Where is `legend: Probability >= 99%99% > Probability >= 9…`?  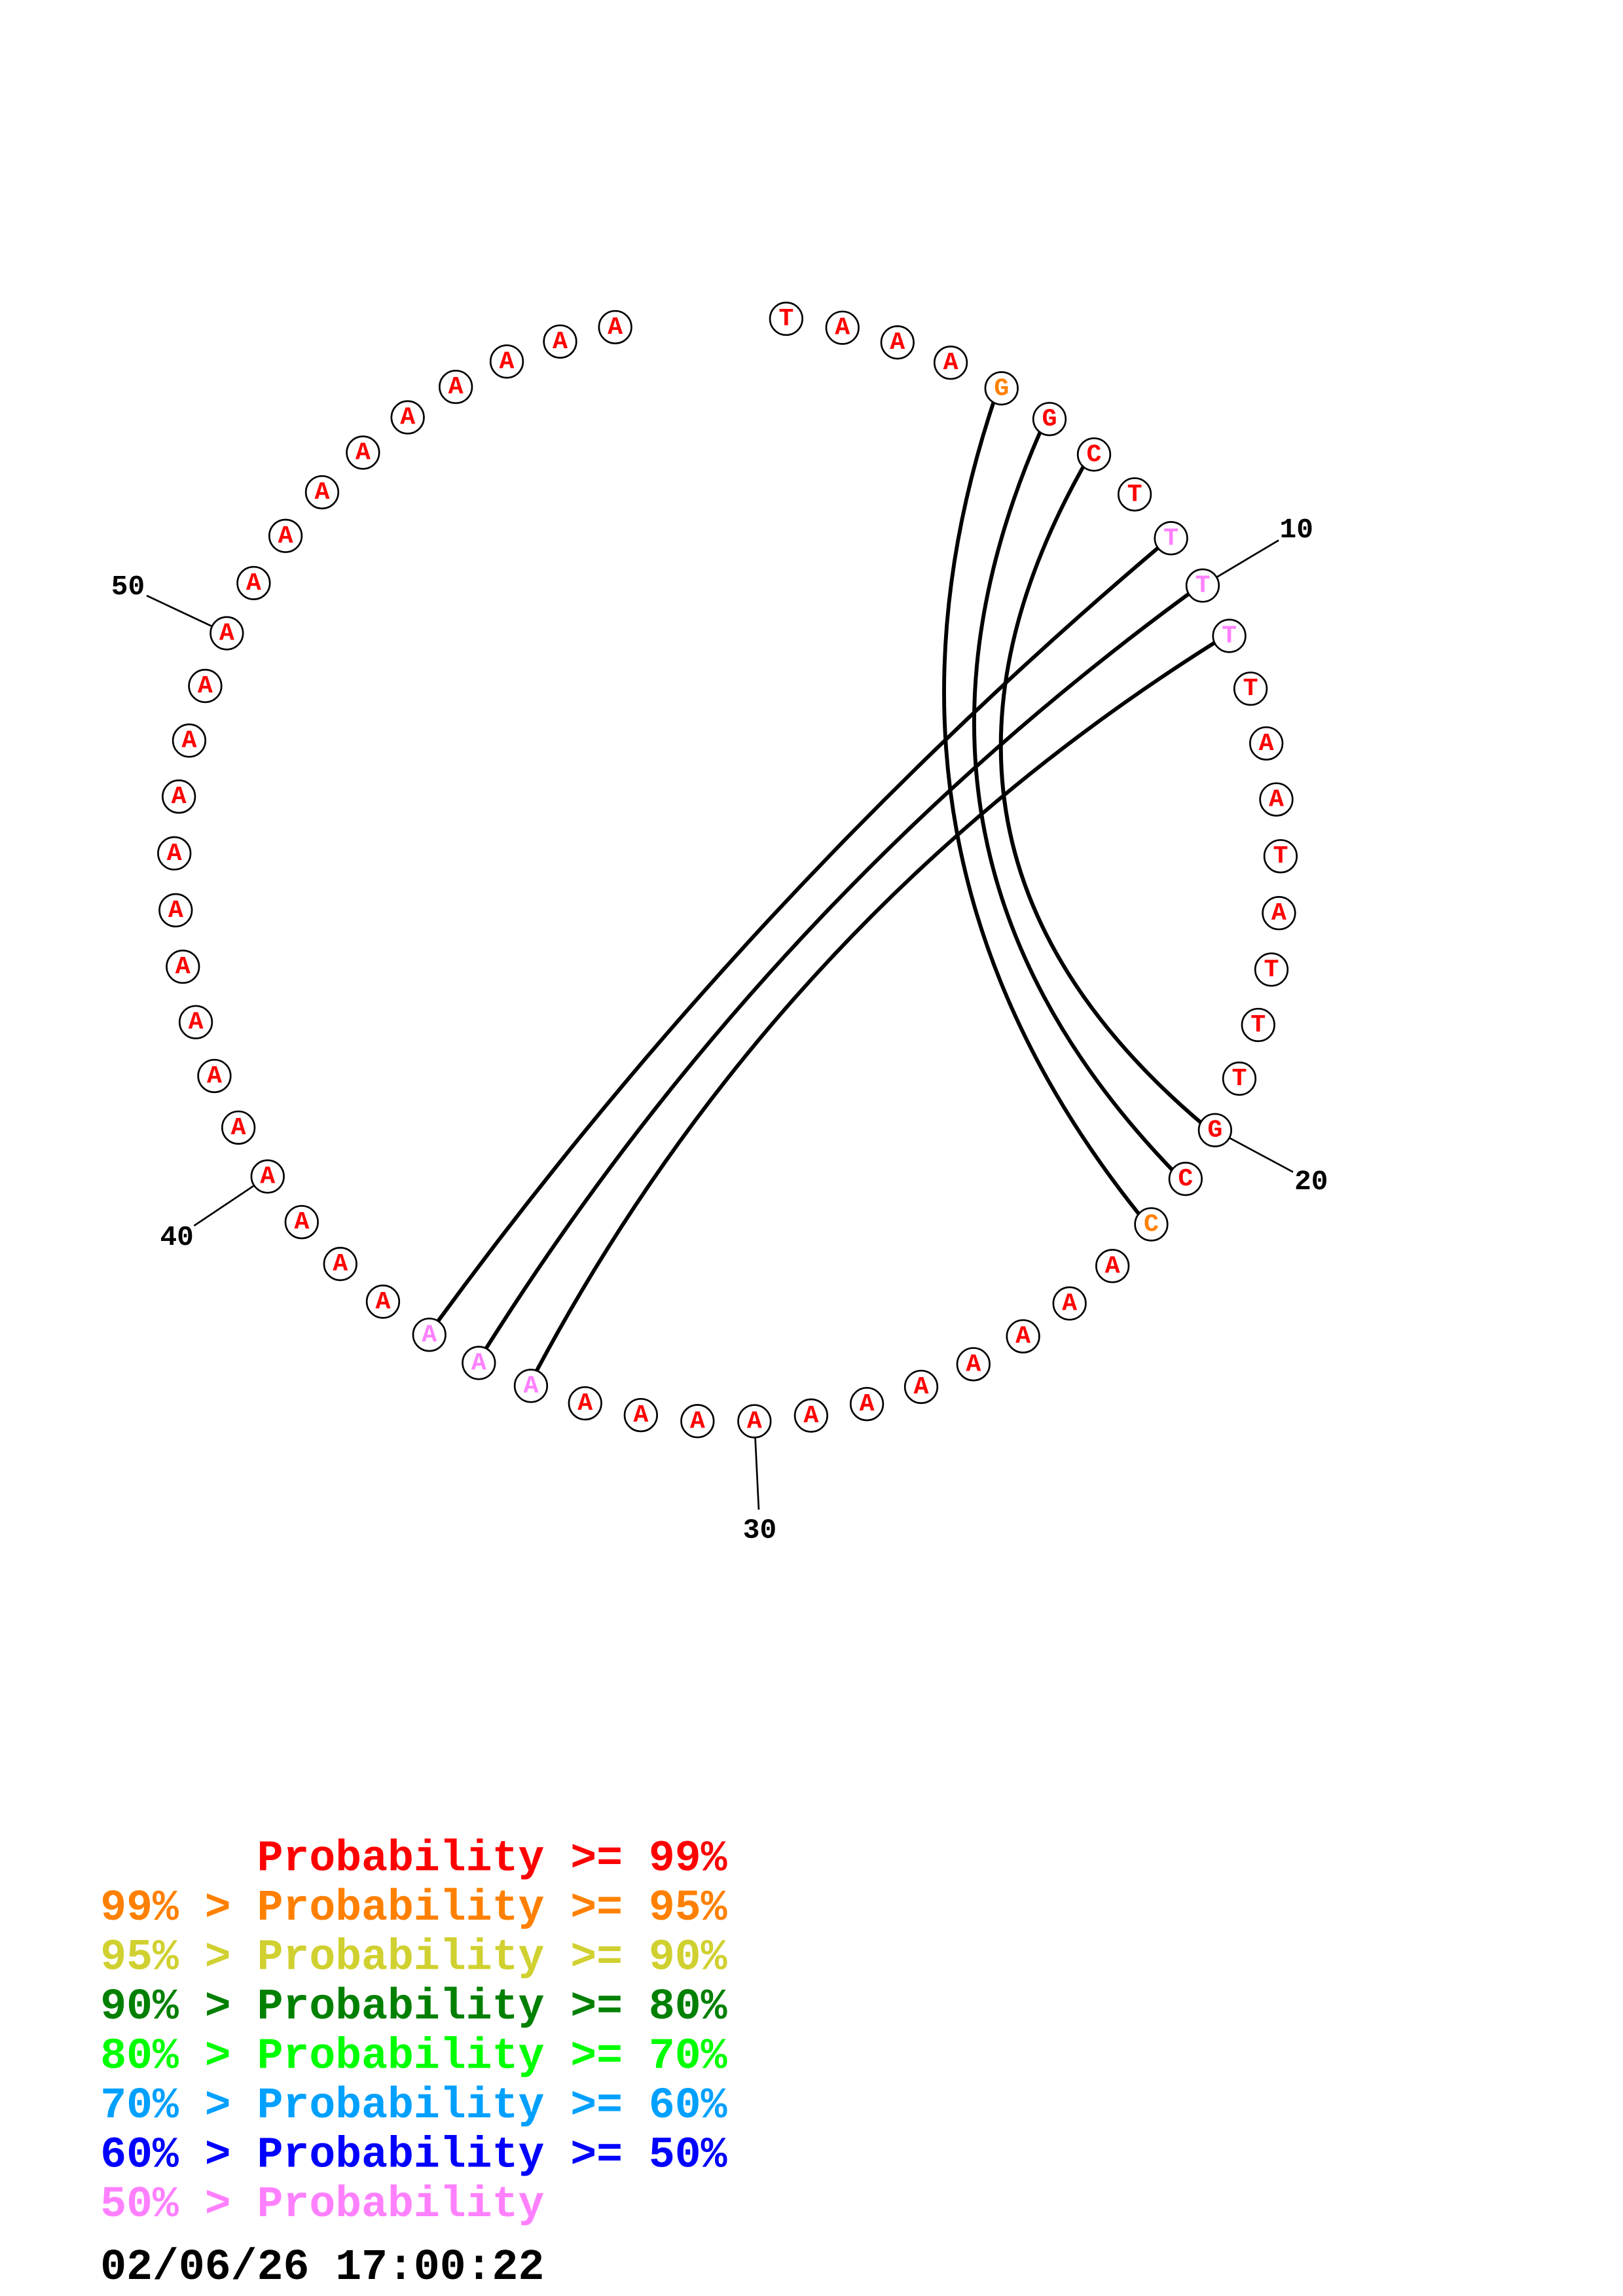 legend: Probability >= 99%99% > Probability >= 9… is located at coordinates (413, 2032).